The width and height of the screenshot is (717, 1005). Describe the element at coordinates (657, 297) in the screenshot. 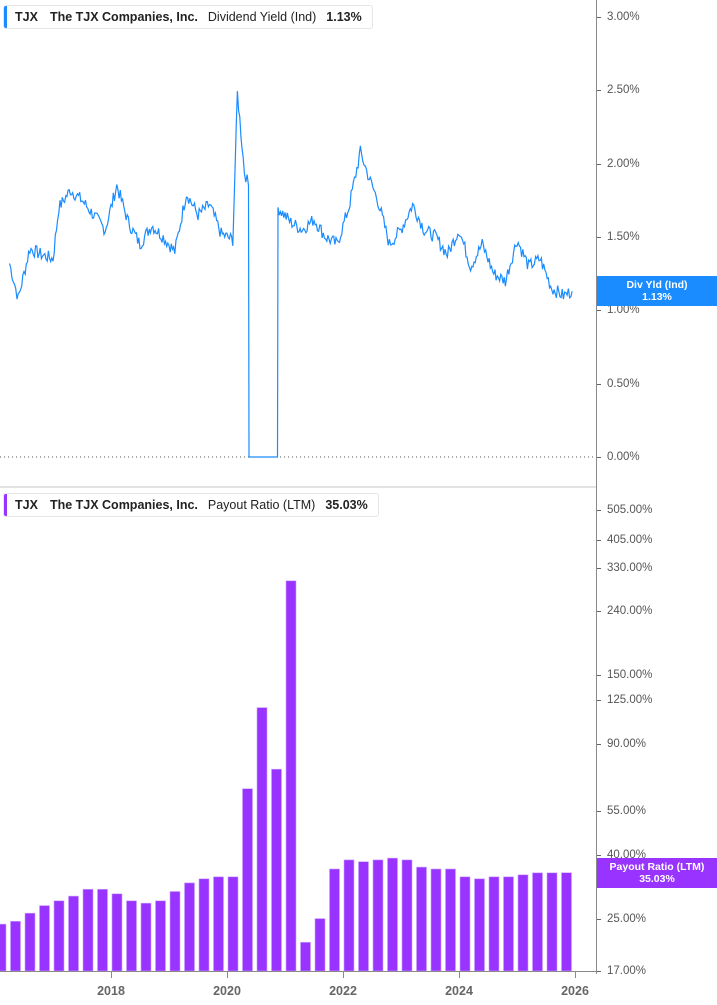

I see `flag-value: 1.13%` at that location.